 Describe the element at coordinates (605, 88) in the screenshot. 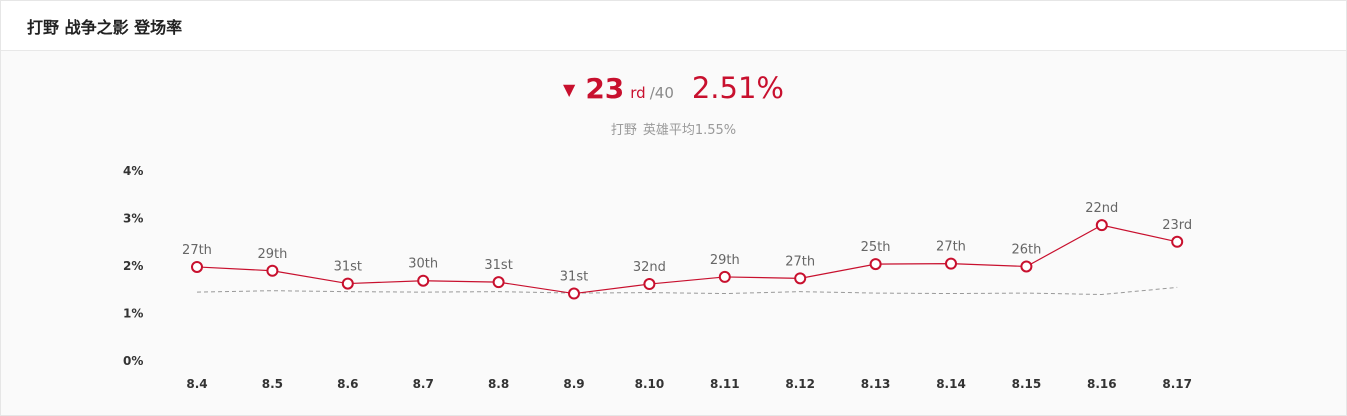

I see `rank-value: 23` at that location.